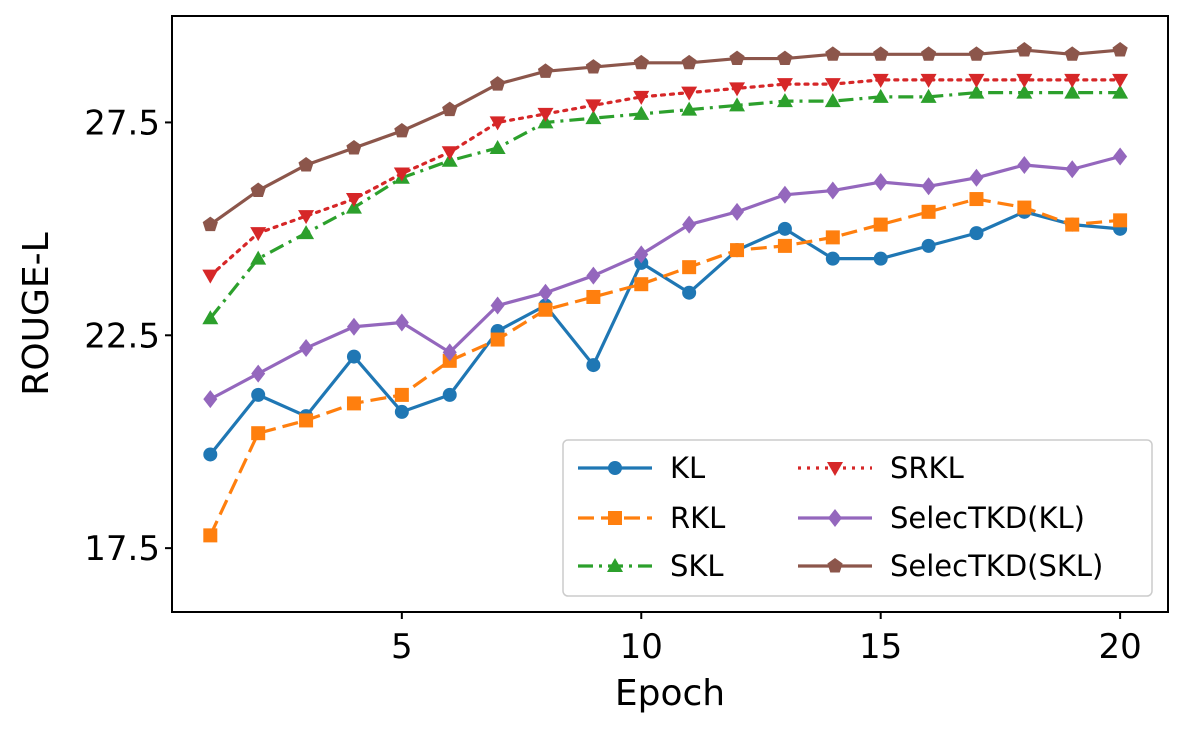 This screenshot has height=732, width=1183. I want to click on legend-item-selectkd-skl: SelecTKD(SKL), so click(950, 566).